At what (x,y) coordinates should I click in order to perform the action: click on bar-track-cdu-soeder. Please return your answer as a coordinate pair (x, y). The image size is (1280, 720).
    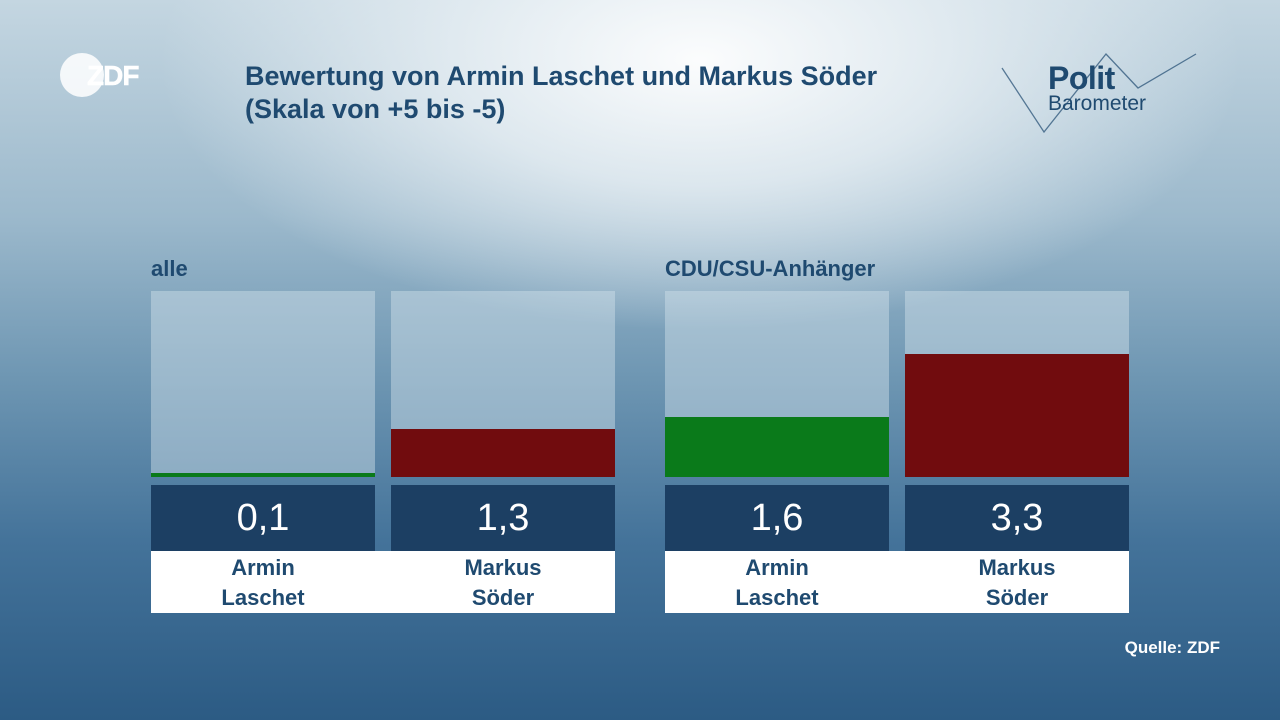
    Looking at the image, I should click on (1017, 384).